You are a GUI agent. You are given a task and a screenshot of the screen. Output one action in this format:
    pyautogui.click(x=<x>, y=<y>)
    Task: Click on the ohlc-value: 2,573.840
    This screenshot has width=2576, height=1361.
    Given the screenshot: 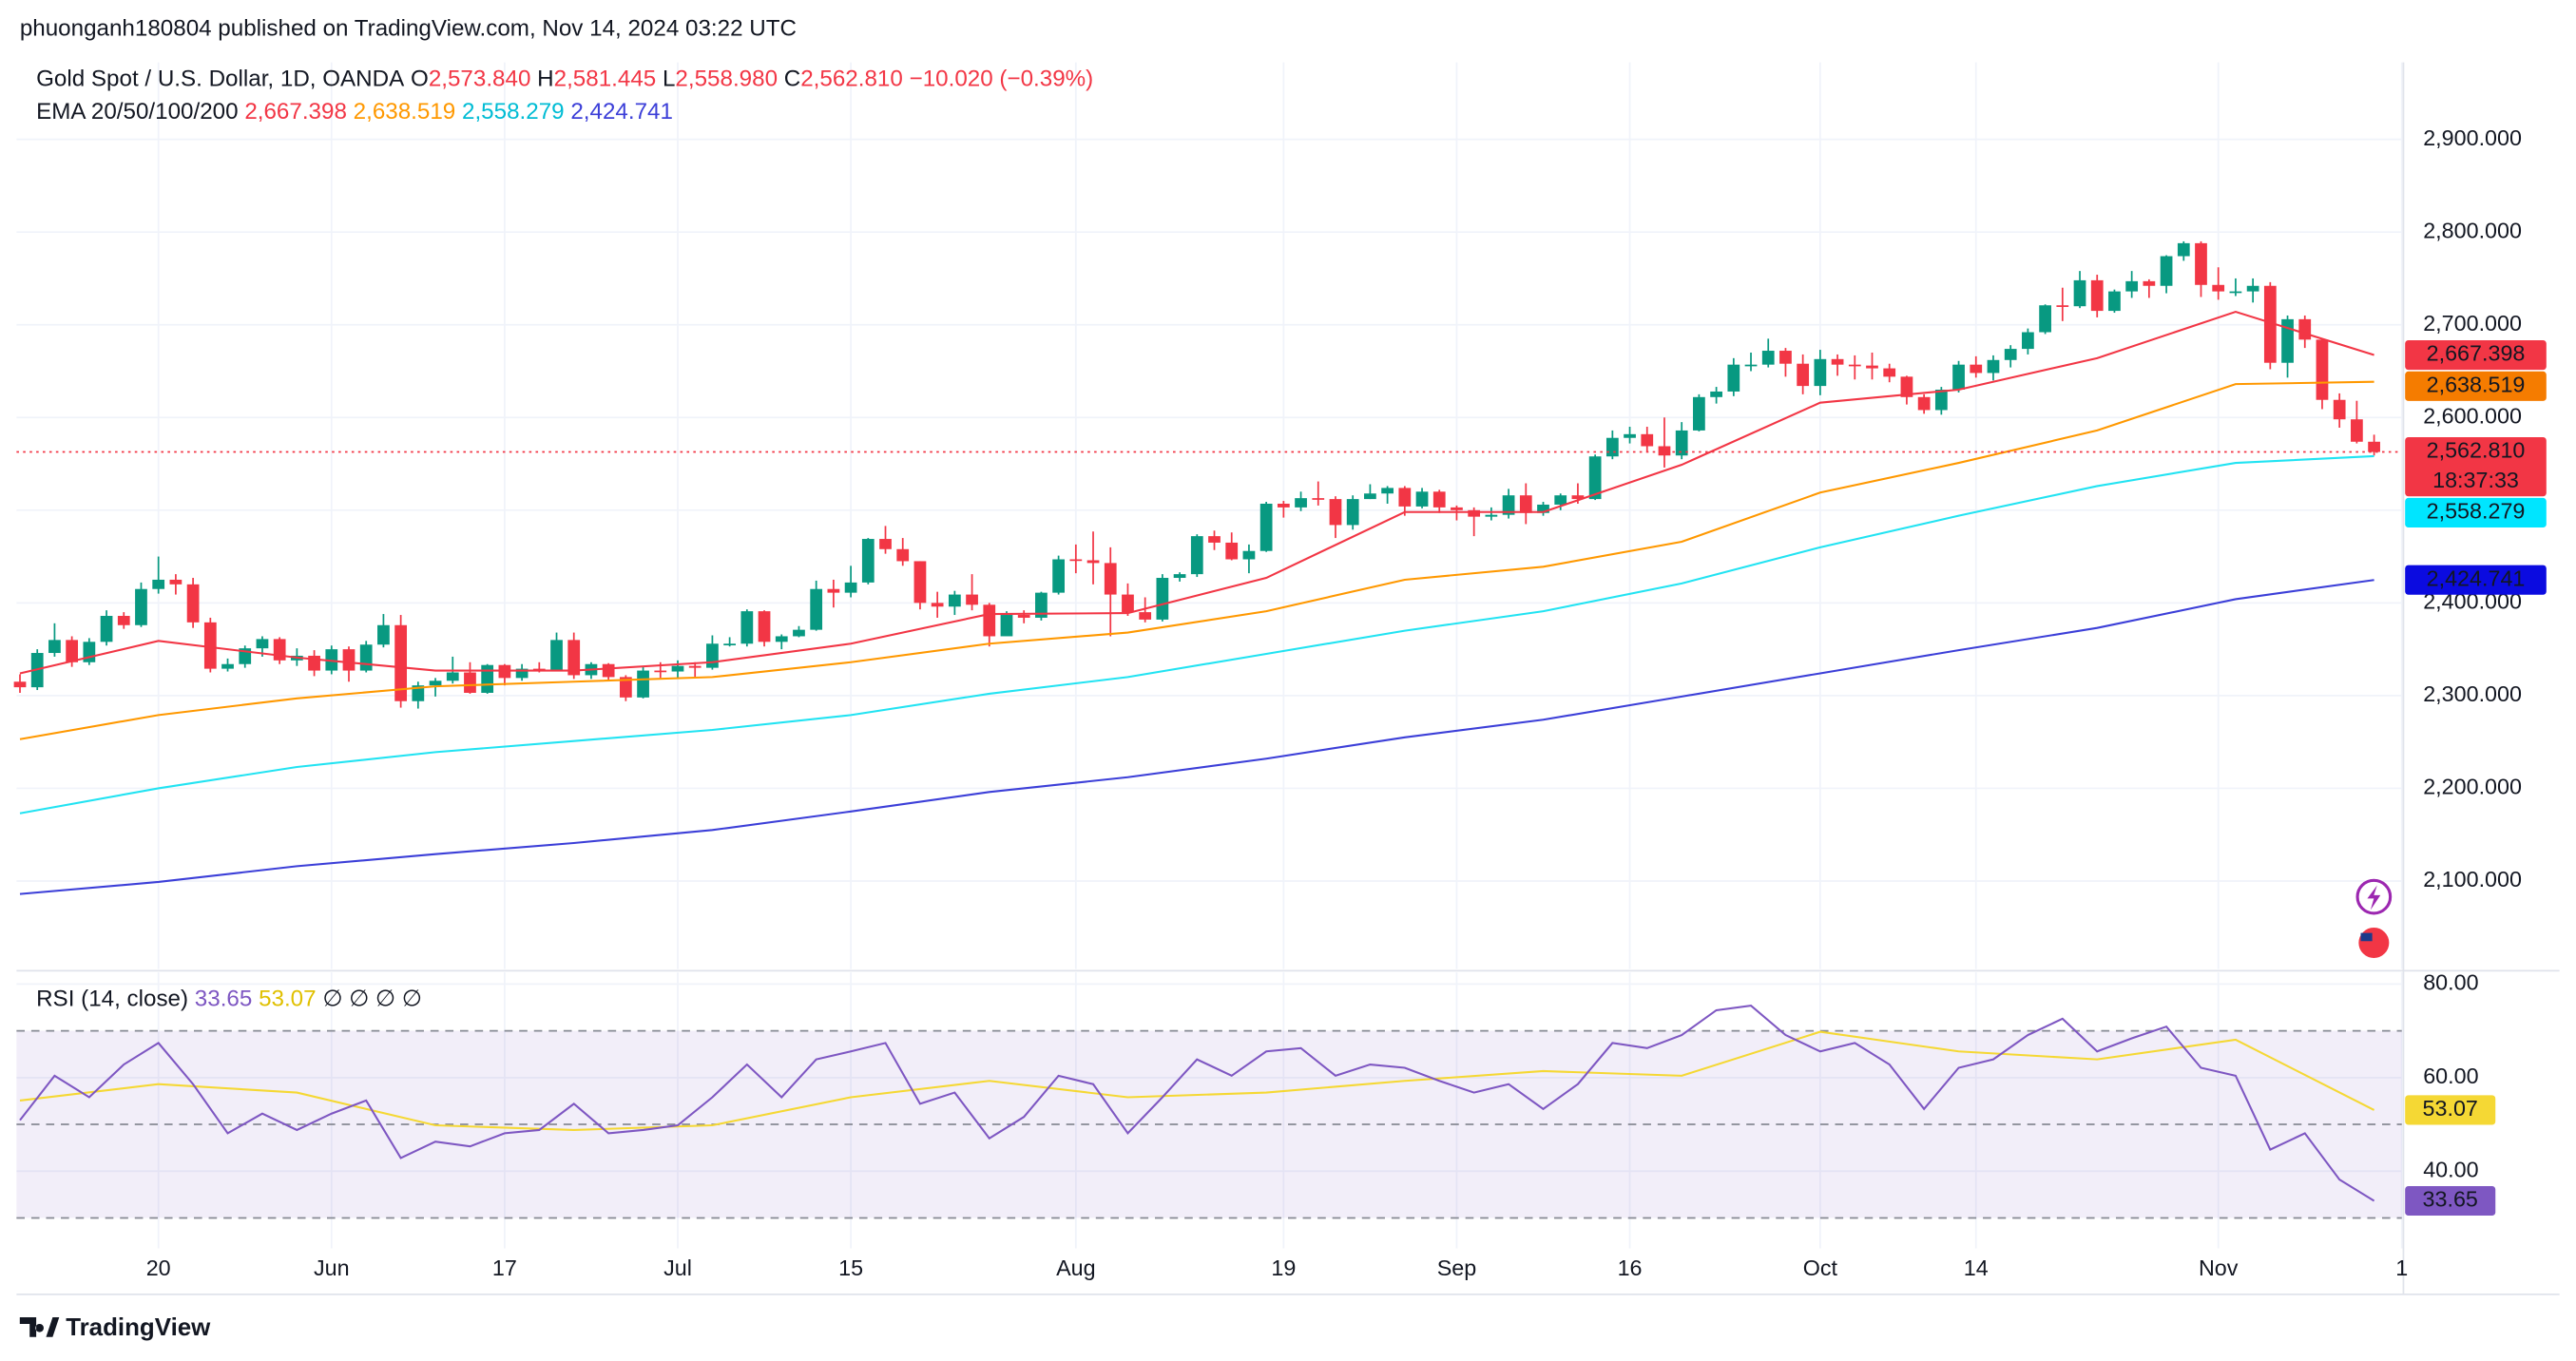 What is the action you would take?
    pyautogui.click(x=480, y=79)
    